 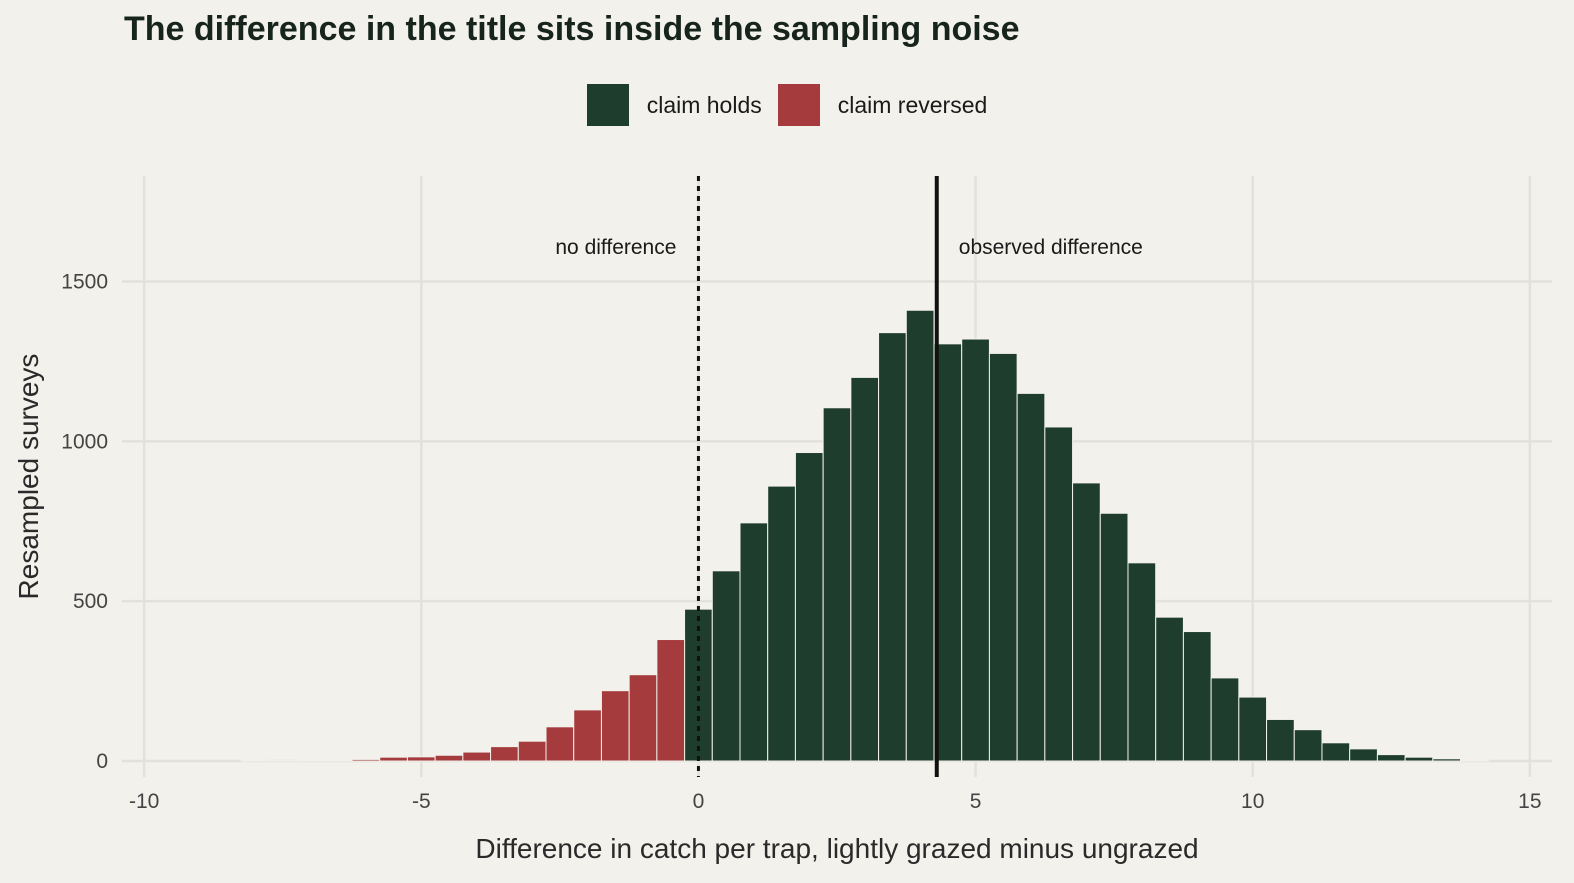 I want to click on legend-item-claim-reversed: claim reversed, so click(x=882, y=105).